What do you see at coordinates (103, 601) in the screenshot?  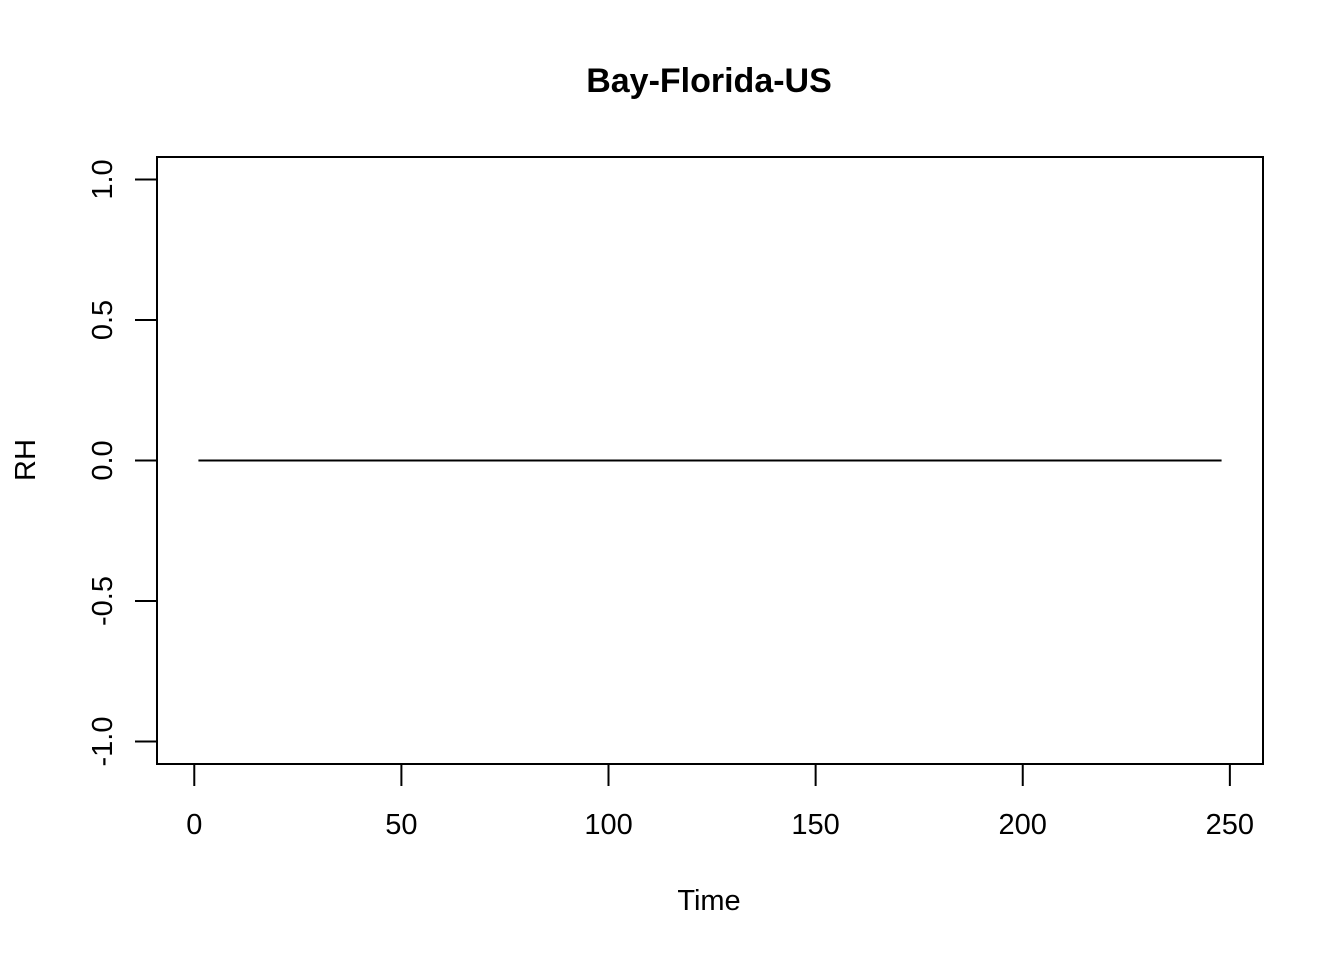 I see `y-tick-label: -0.5` at bounding box center [103, 601].